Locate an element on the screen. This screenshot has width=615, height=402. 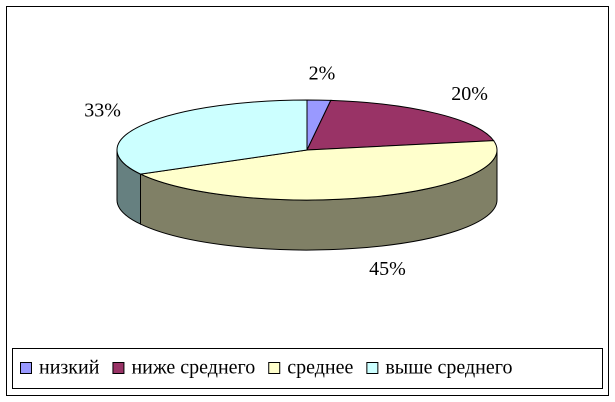
legend-box is located at coordinates (307, 368).